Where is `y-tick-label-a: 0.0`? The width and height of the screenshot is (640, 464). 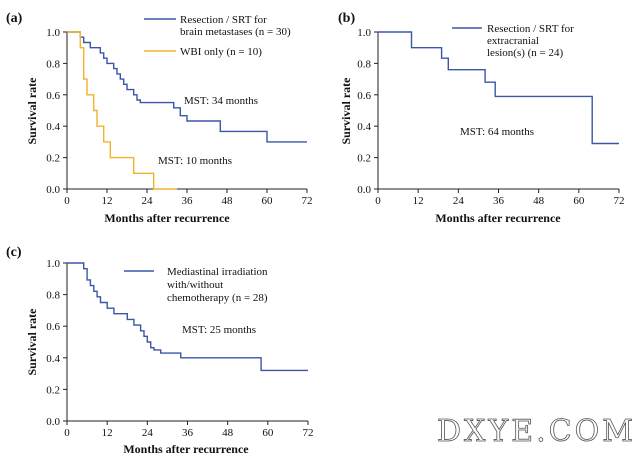
y-tick-label-a: 0.0 is located at coordinates (53, 190).